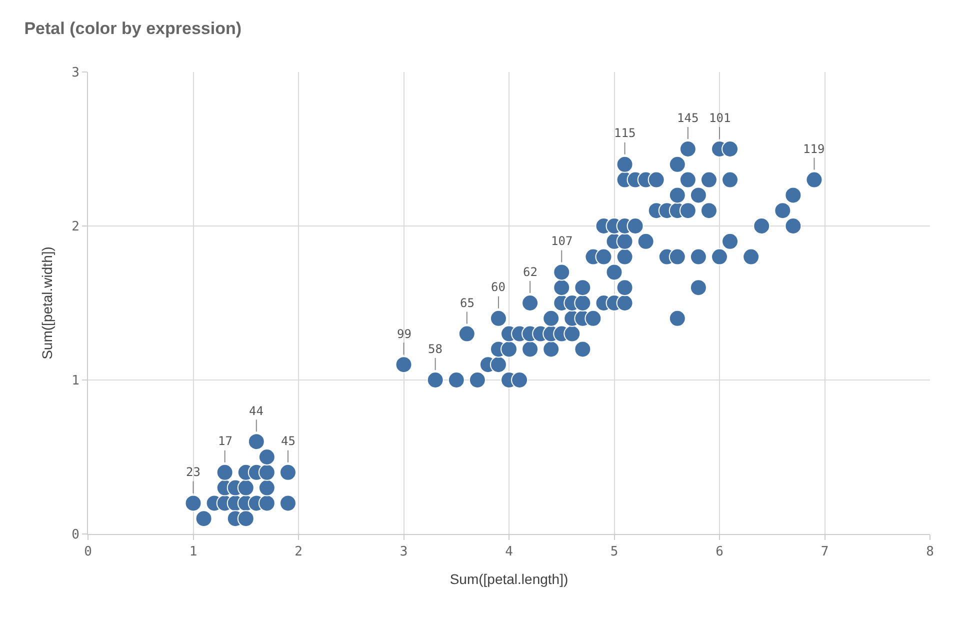 The image size is (969, 624). Describe the element at coordinates (530, 272) in the screenshot. I see `annotation: 62` at that location.